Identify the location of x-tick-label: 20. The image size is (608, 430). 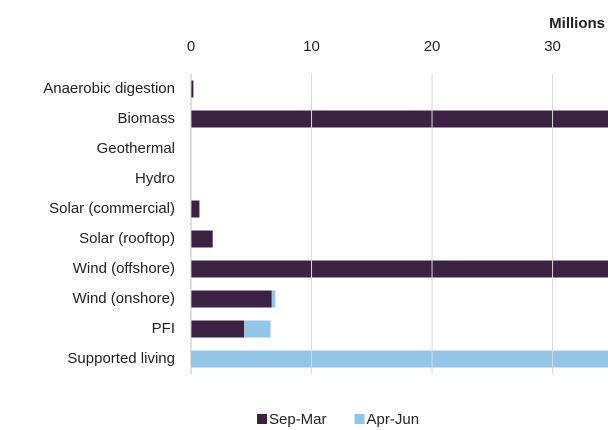
(432, 46).